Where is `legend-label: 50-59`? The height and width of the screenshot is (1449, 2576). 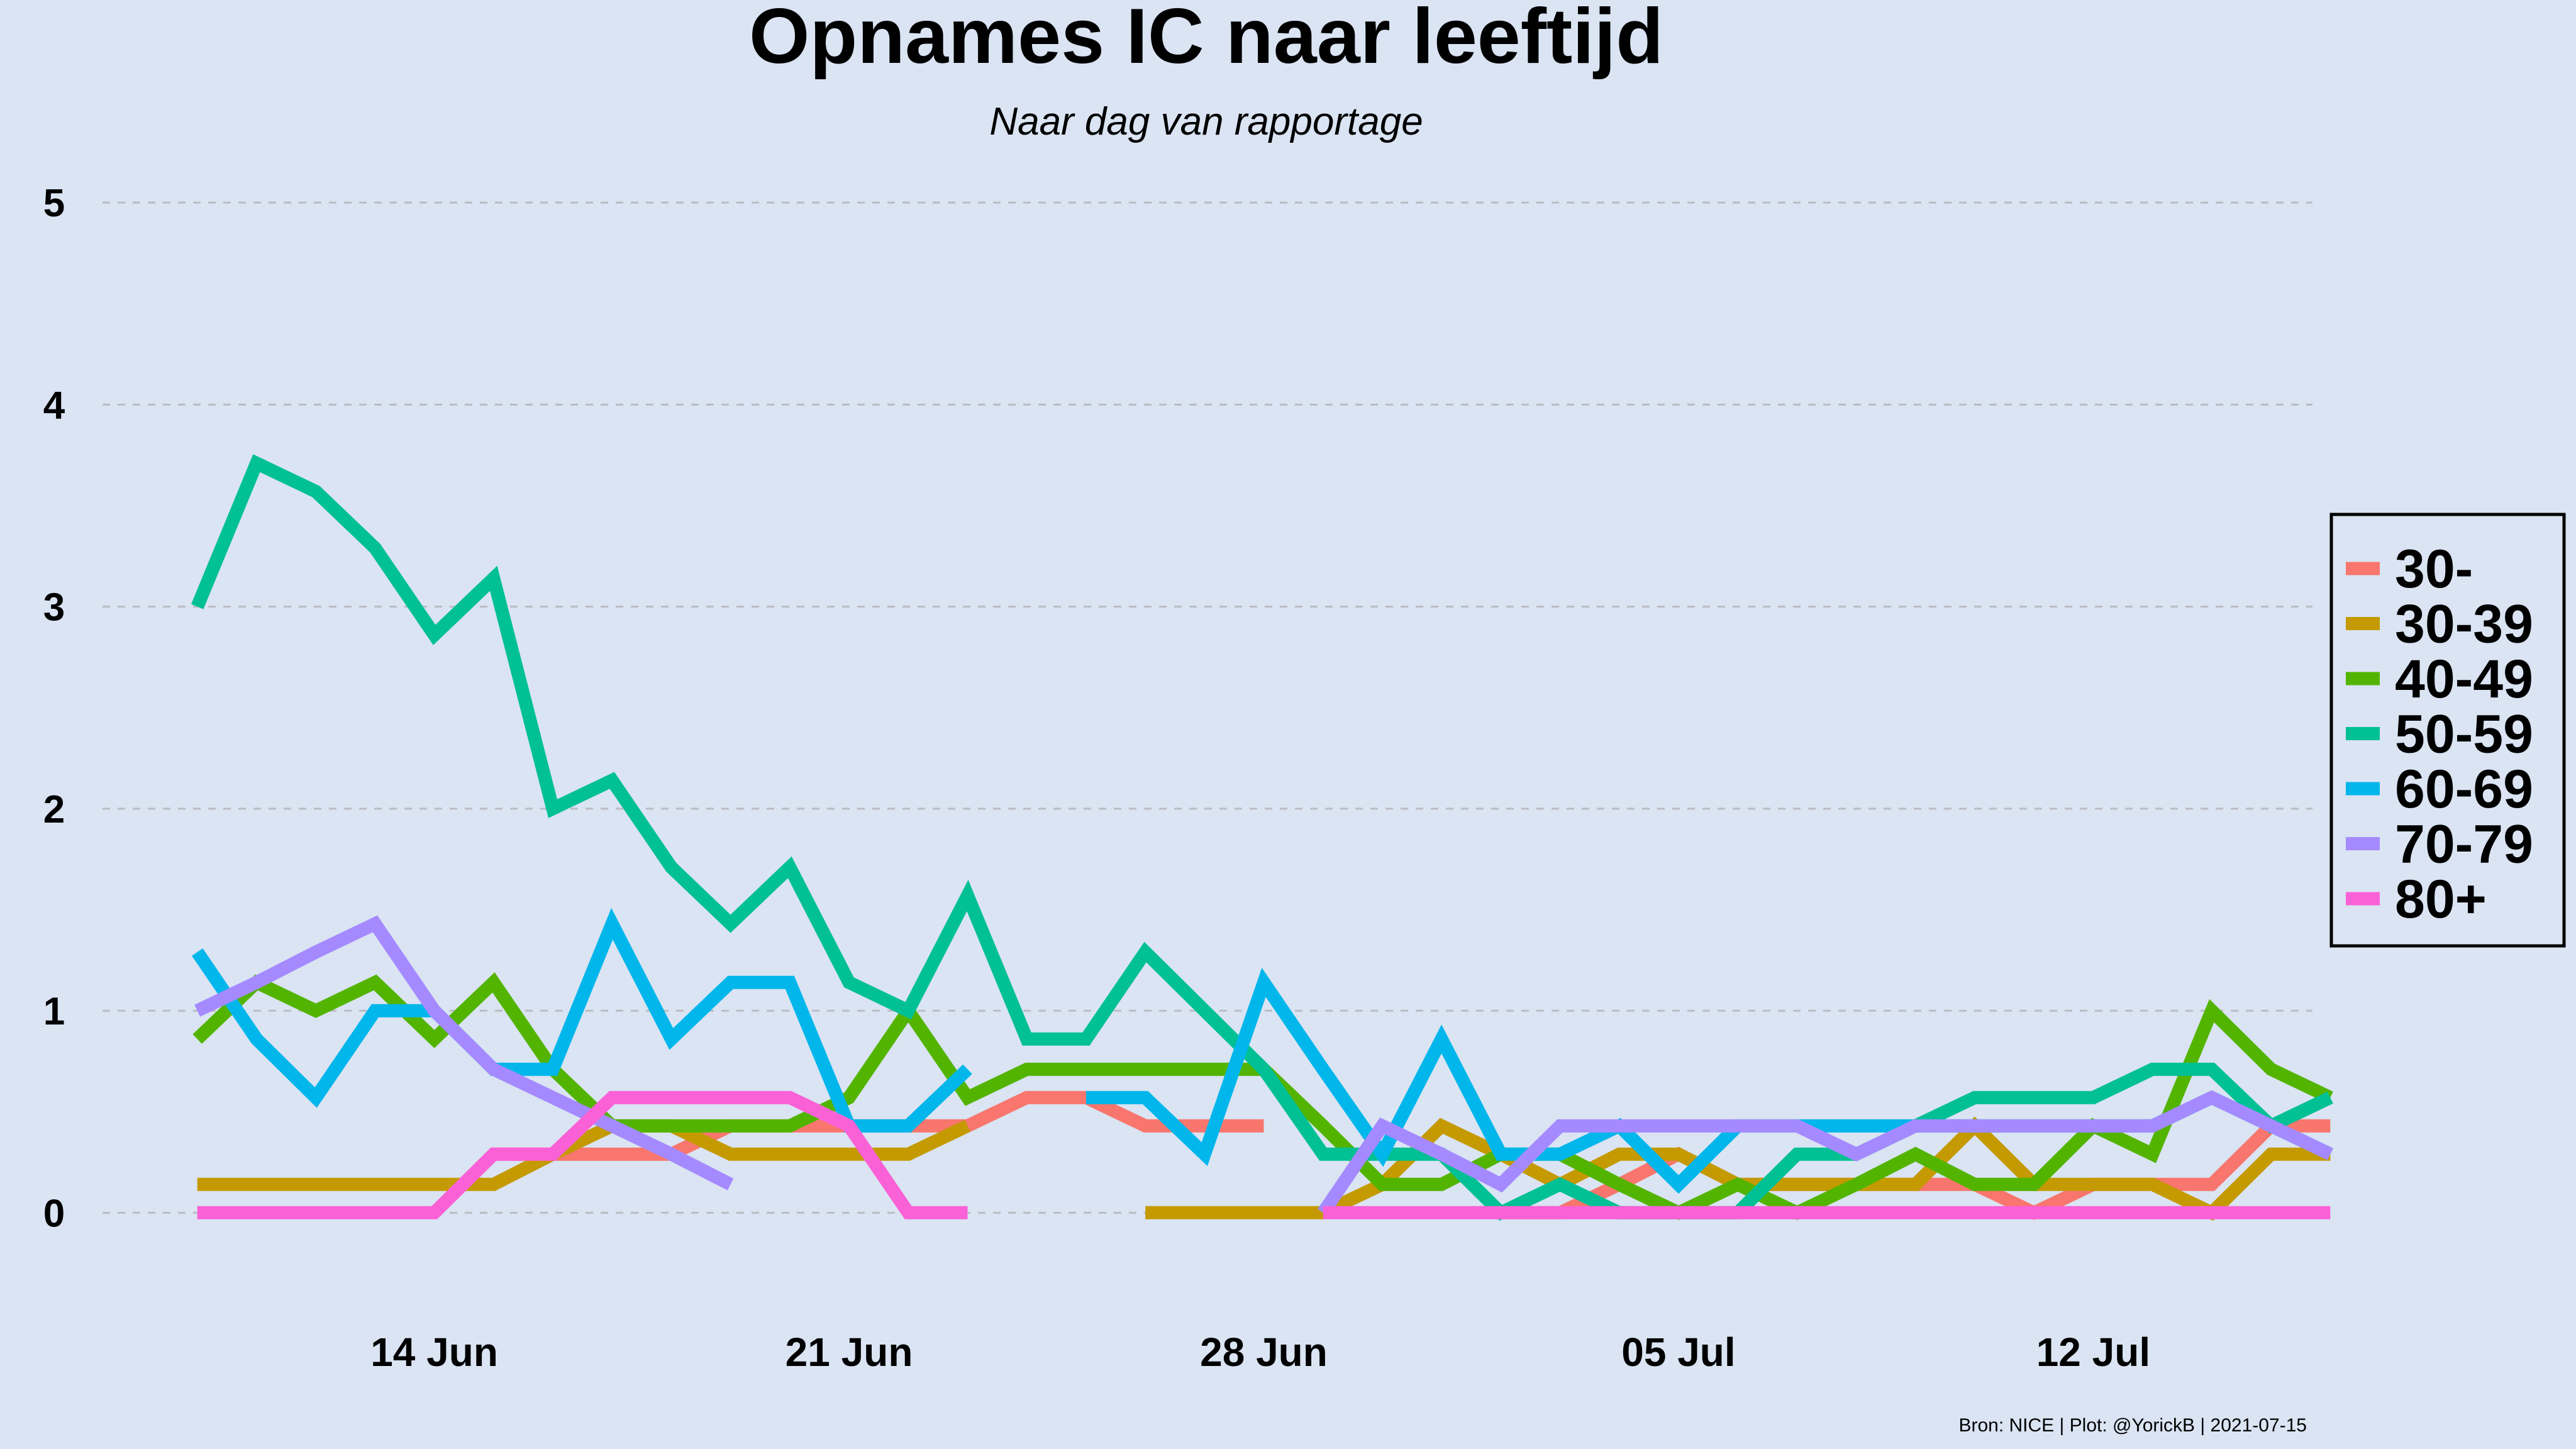
legend-label: 50-59 is located at coordinates (2464, 734).